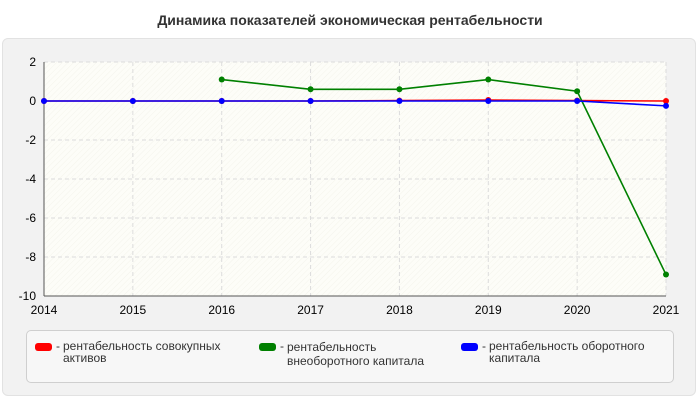  Describe the element at coordinates (30, 140) in the screenshot. I see `y-tick-label: -2` at that location.